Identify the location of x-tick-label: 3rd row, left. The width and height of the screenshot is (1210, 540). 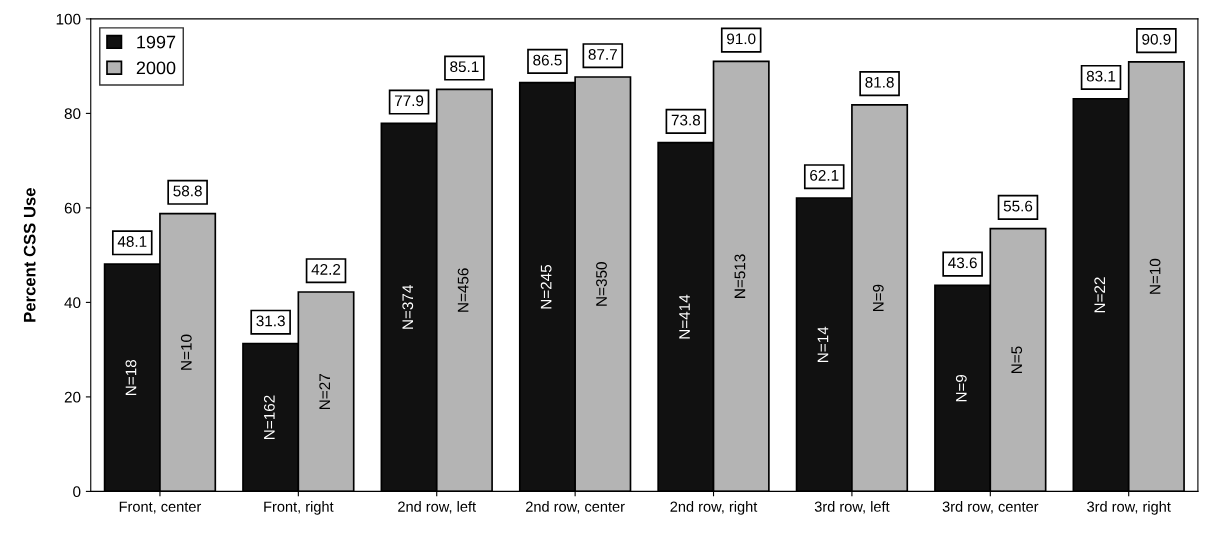
(852, 507).